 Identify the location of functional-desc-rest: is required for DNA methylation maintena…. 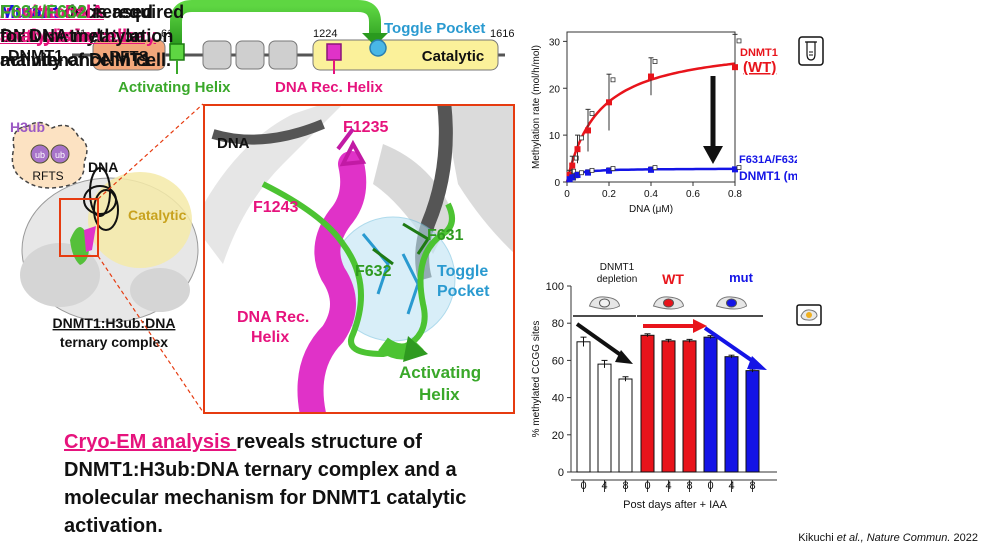
(92, 36).